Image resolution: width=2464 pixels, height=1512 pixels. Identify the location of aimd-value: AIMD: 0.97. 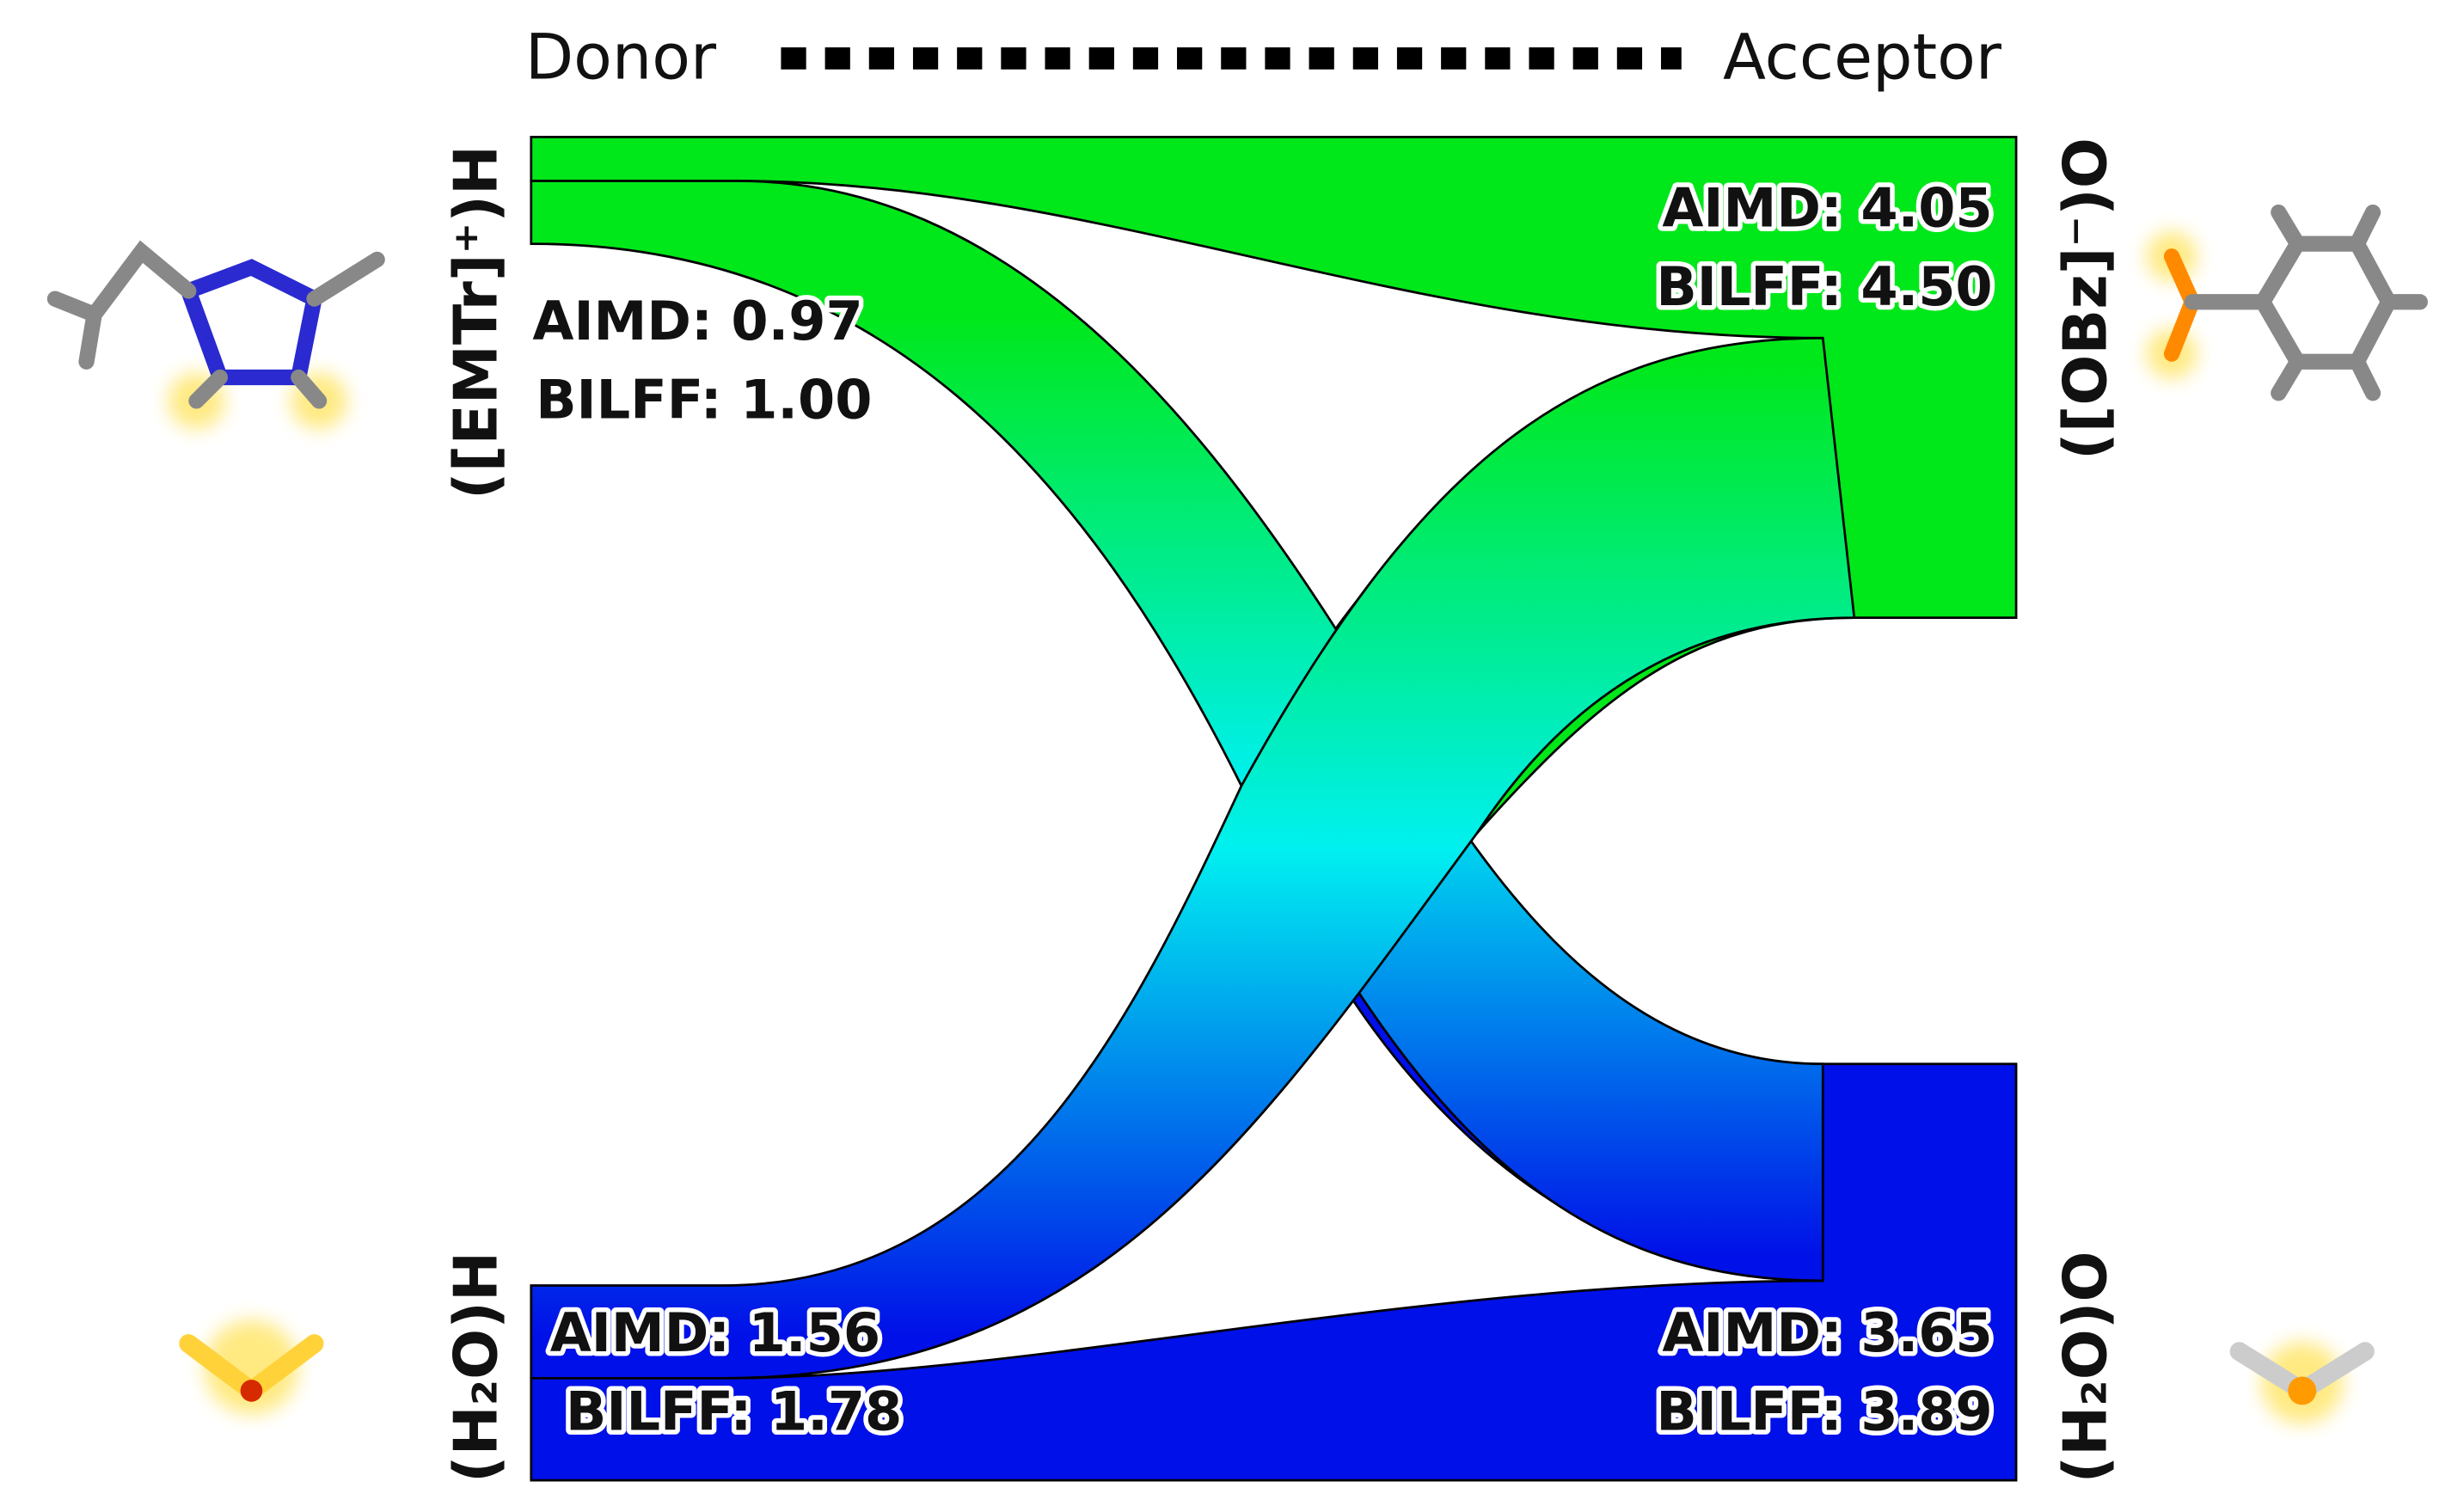
(697, 321).